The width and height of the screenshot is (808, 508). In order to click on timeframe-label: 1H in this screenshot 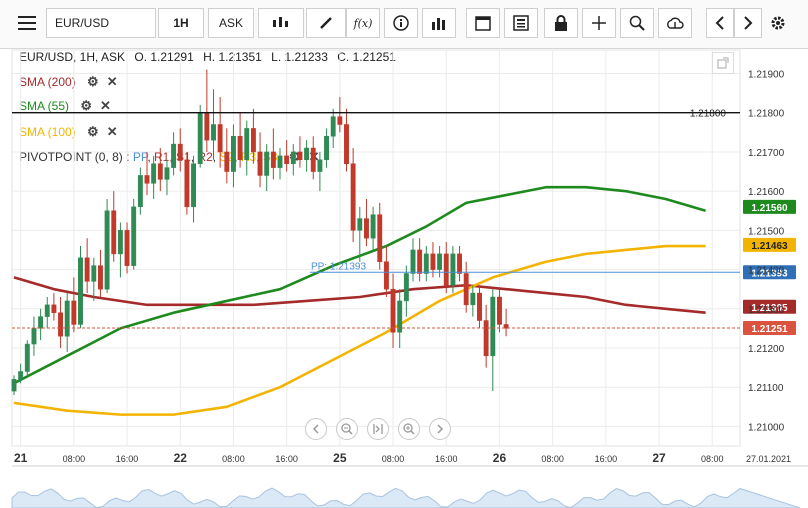, I will do `click(181, 23)`.